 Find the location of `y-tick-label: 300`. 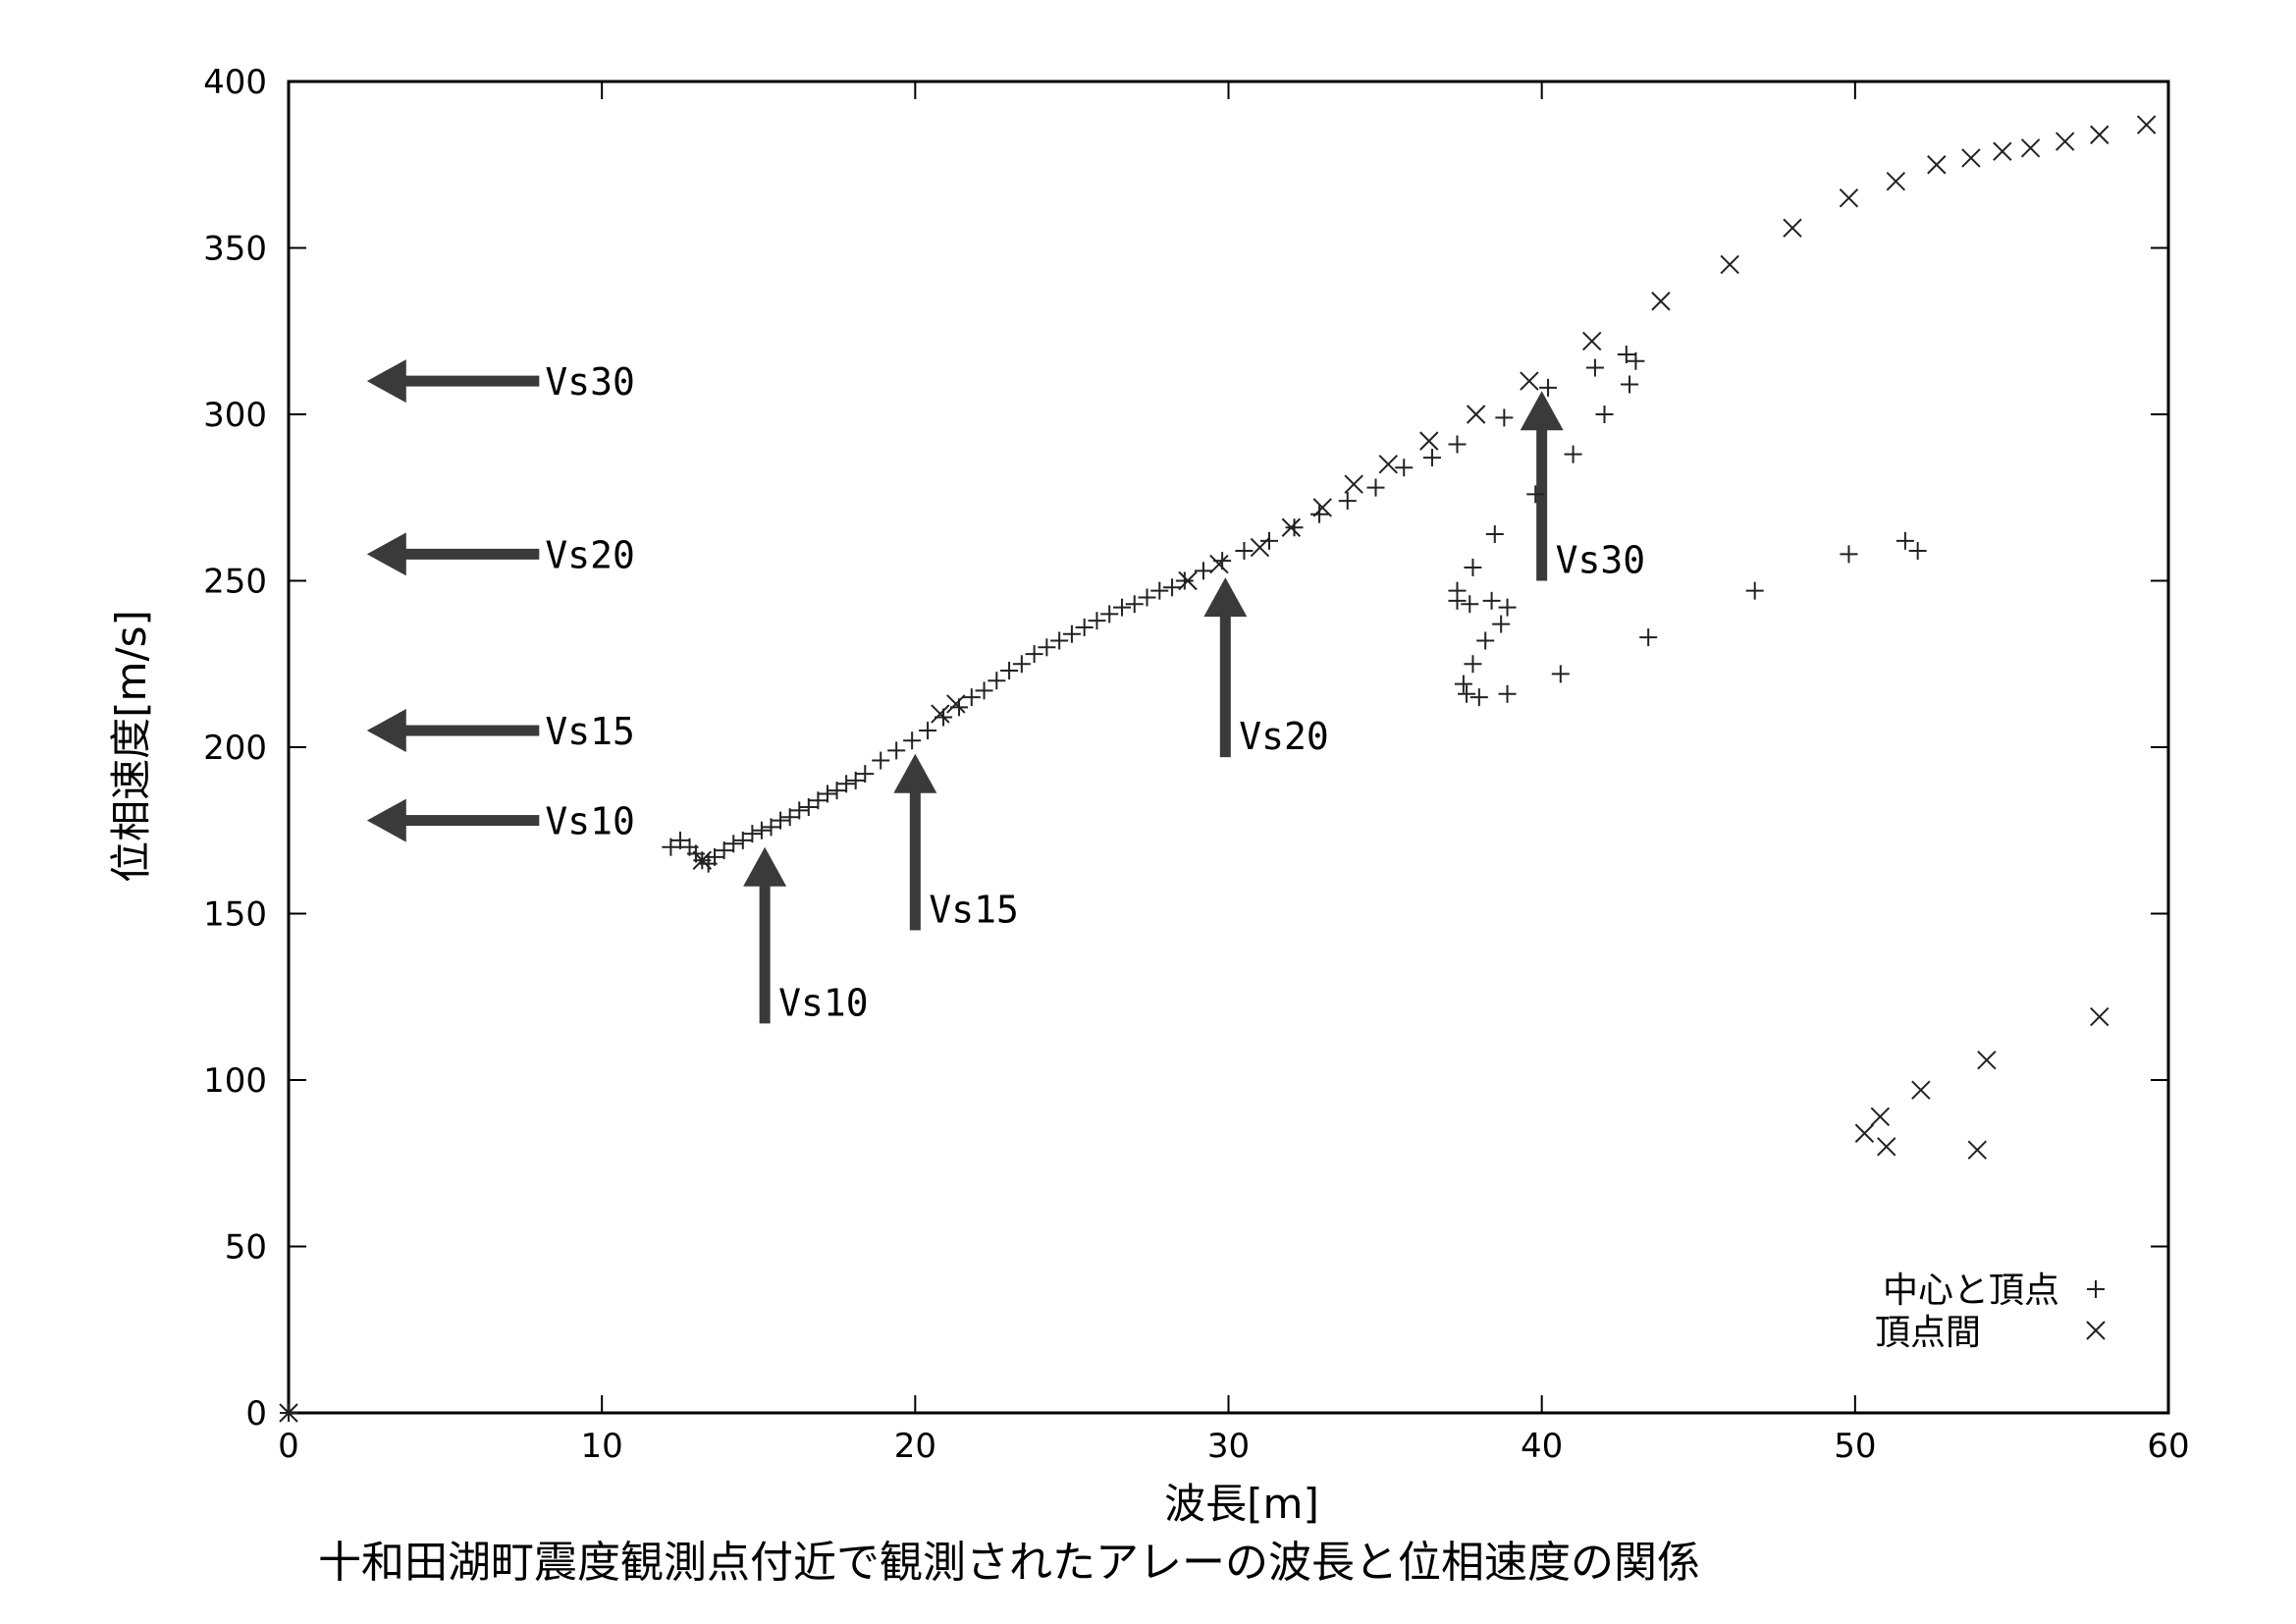

y-tick-label: 300 is located at coordinates (235, 415).